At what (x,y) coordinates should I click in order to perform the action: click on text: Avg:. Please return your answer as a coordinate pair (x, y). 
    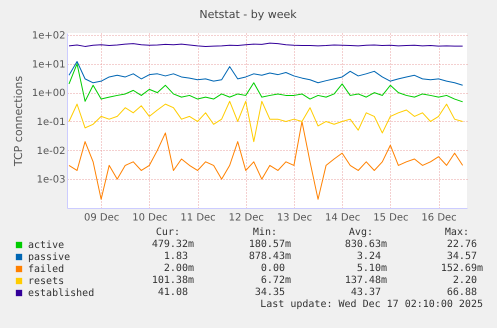
    Looking at the image, I should click on (360, 233).